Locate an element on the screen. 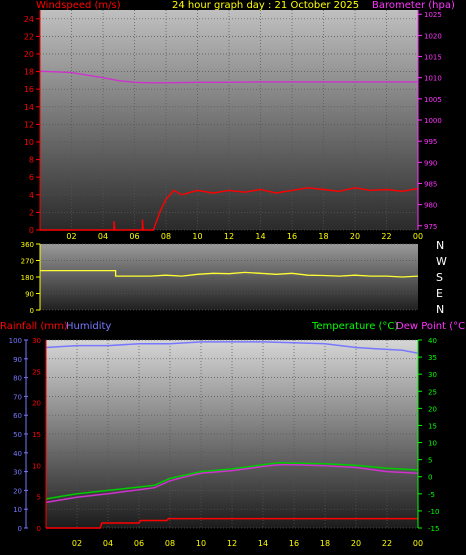 Image resolution: width=466 pixels, height=555 pixels. wind-direction-line is located at coordinates (229, 273).